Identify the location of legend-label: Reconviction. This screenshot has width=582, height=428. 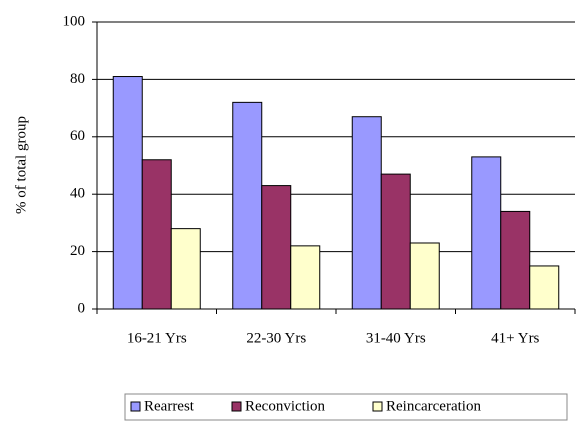
(285, 406).